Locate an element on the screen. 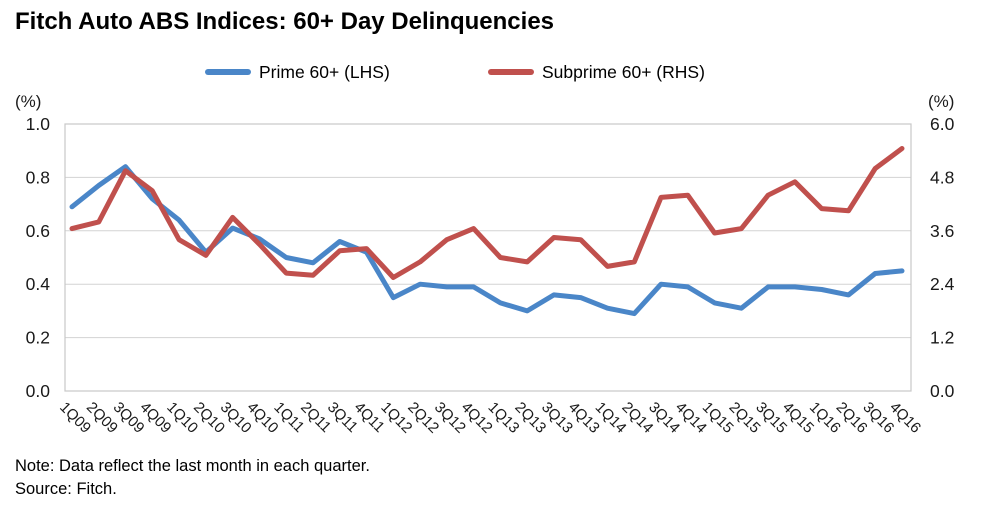 The height and width of the screenshot is (519, 987). svg-text: 0.6 is located at coordinates (38, 231).